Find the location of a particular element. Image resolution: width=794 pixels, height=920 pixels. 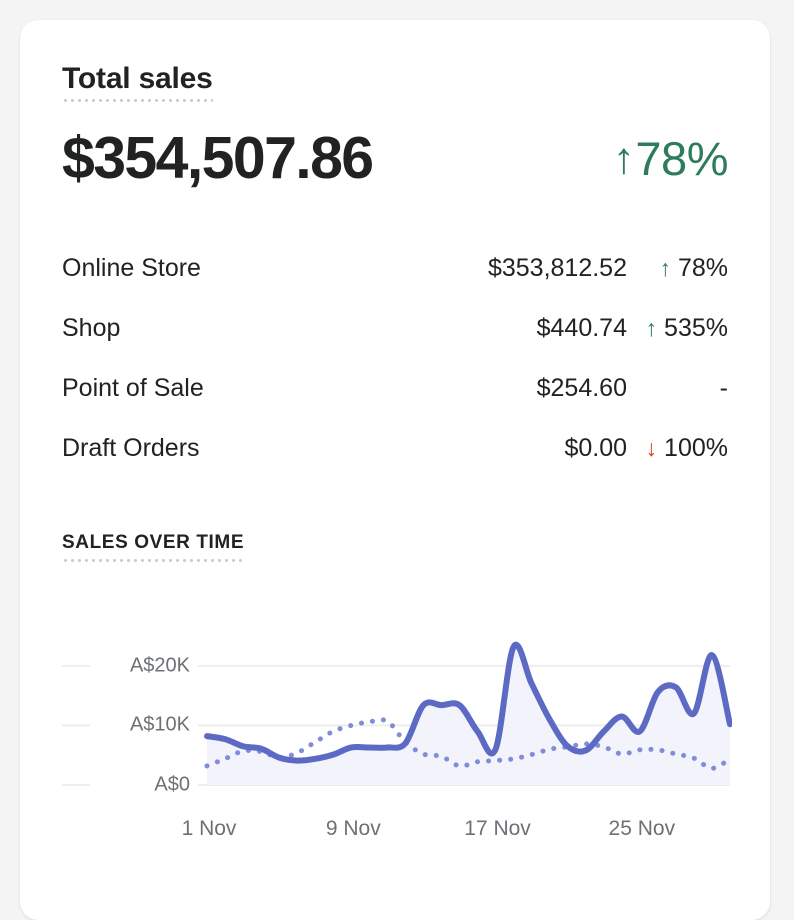

x-axis-tick-label: 1 Nov is located at coordinates (209, 828).